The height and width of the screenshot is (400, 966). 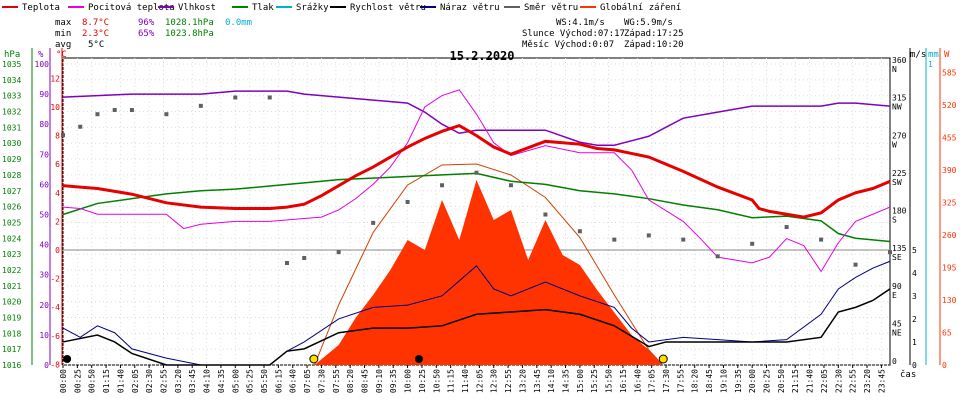 What do you see at coordinates (67, 359) in the screenshot?
I see `moonrise-marker` at bounding box center [67, 359].